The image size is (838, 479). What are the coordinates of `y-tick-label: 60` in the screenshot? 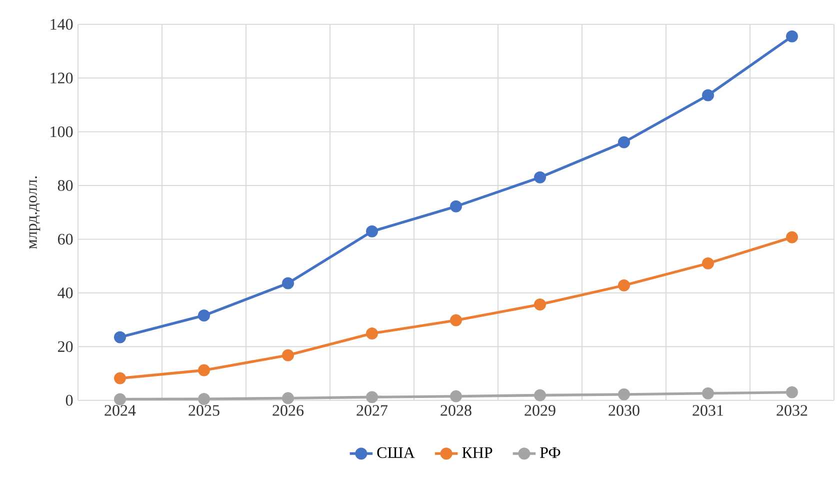 It's located at (65, 239).